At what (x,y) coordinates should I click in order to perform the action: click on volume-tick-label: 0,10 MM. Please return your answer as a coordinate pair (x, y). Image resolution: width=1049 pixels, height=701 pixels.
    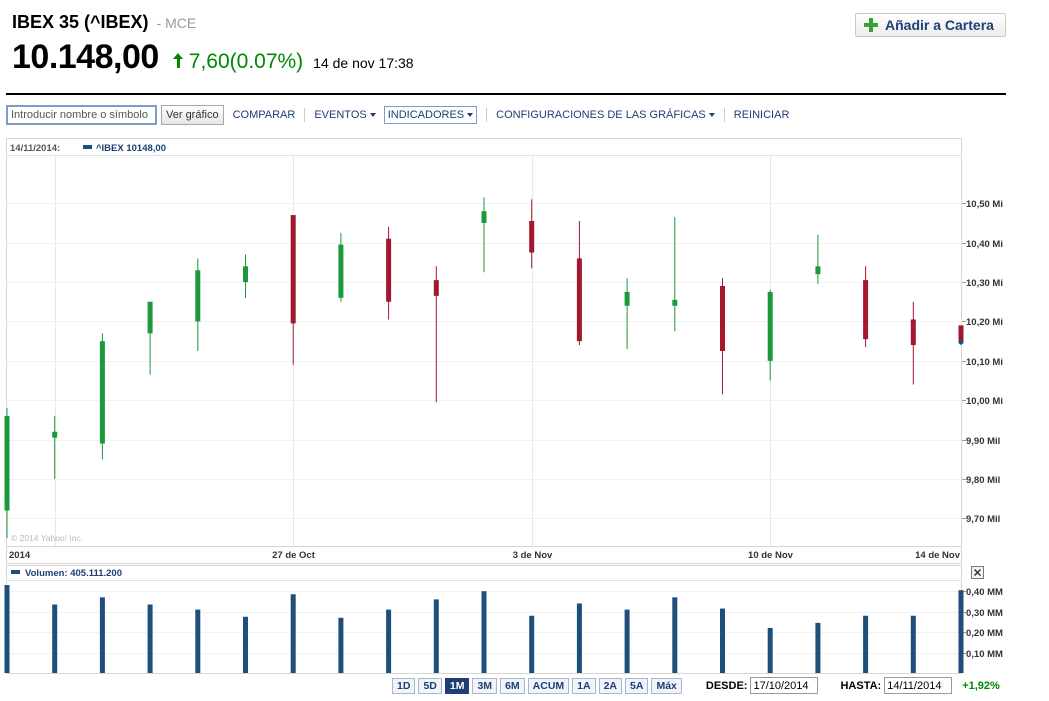
    Looking at the image, I should click on (984, 654).